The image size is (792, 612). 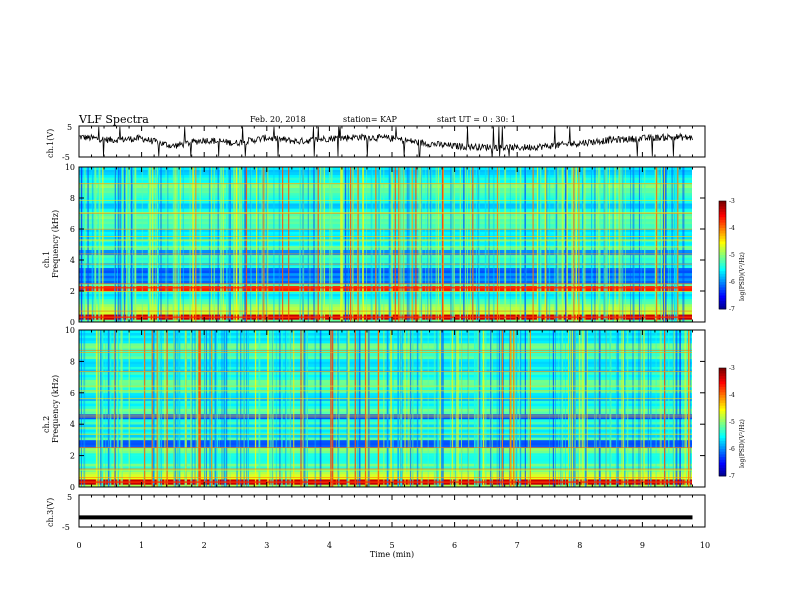 What do you see at coordinates (78, 545) in the screenshot?
I see `xtick-label: 0` at bounding box center [78, 545].